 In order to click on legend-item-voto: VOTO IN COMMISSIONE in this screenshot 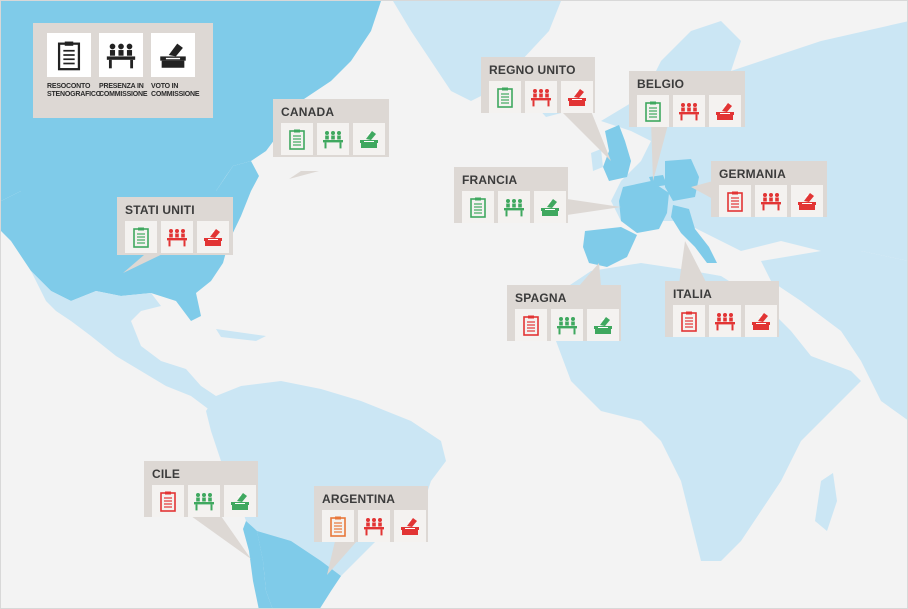, I will do `click(175, 66)`.